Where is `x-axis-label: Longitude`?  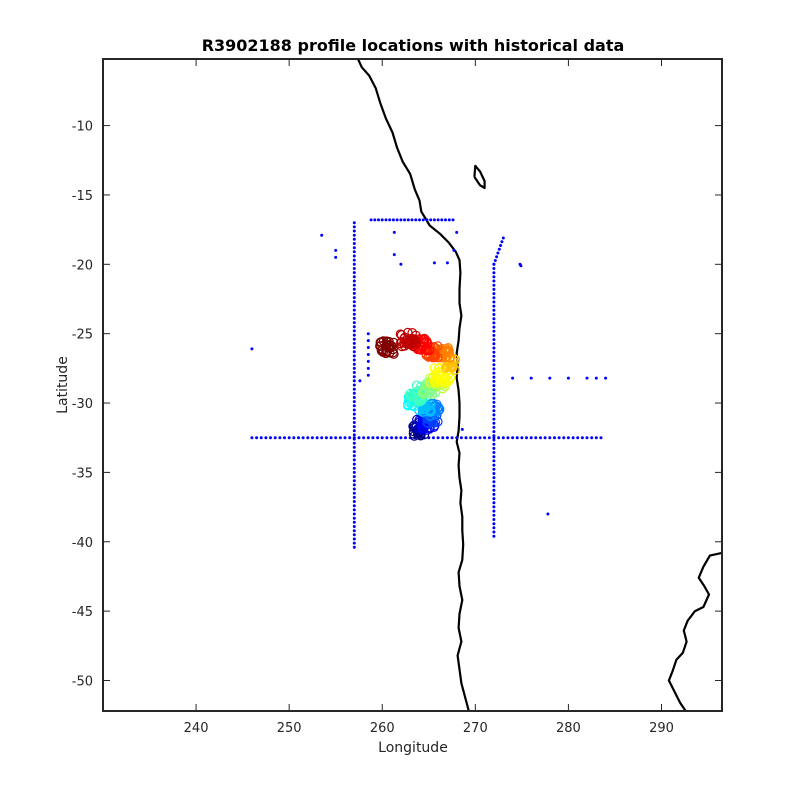
x-axis-label: Longitude is located at coordinates (413, 748).